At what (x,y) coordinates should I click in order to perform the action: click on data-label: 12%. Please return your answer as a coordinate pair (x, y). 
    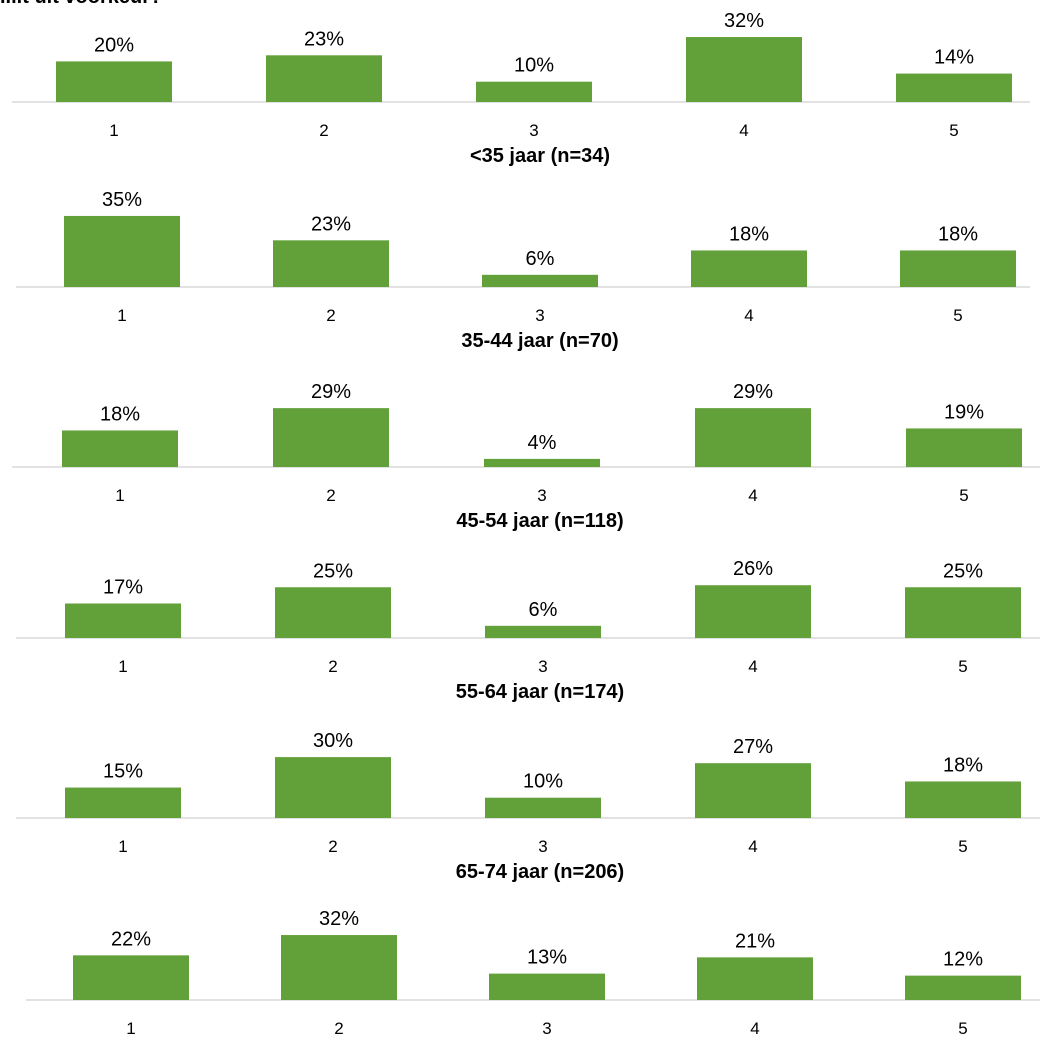
    Looking at the image, I should click on (963, 960).